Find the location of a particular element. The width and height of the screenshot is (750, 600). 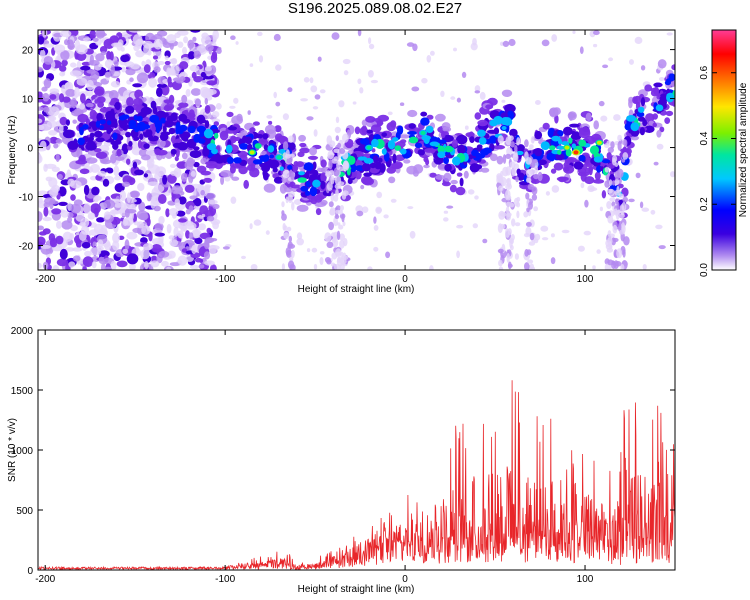

x-tick-label: -200 is located at coordinates (45, 579).